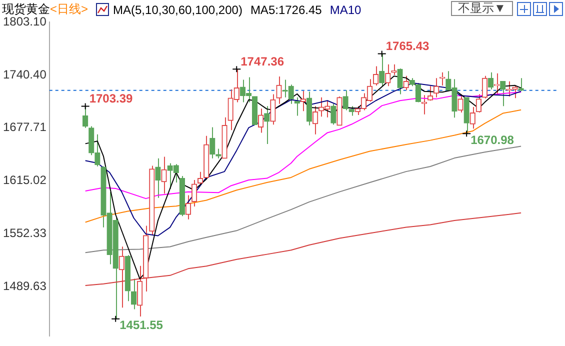  I want to click on y-tick-label: 1615.02, so click(24, 180).